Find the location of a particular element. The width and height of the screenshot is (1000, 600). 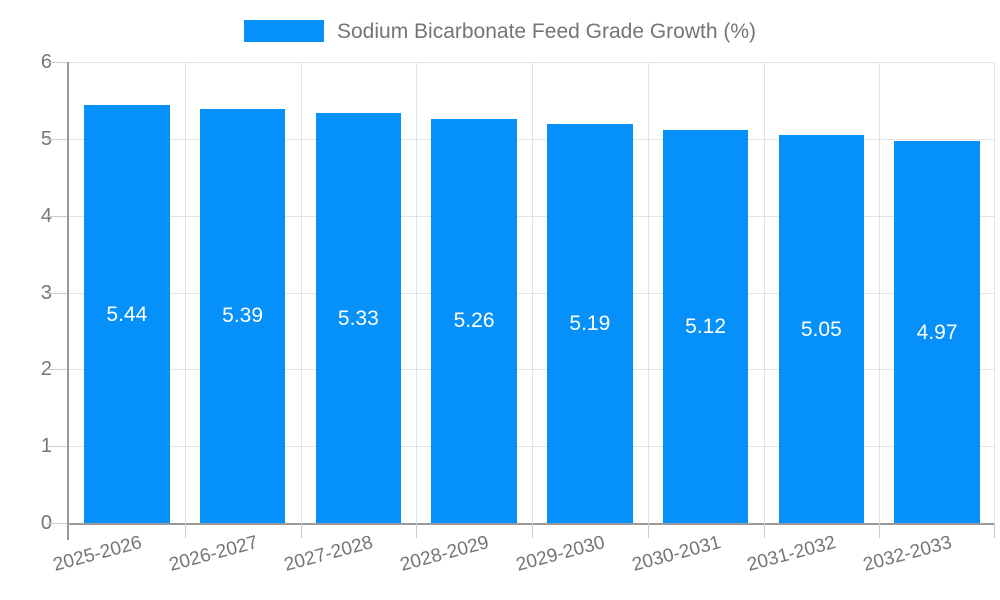

bar-value-label: 4.97 is located at coordinates (937, 332).